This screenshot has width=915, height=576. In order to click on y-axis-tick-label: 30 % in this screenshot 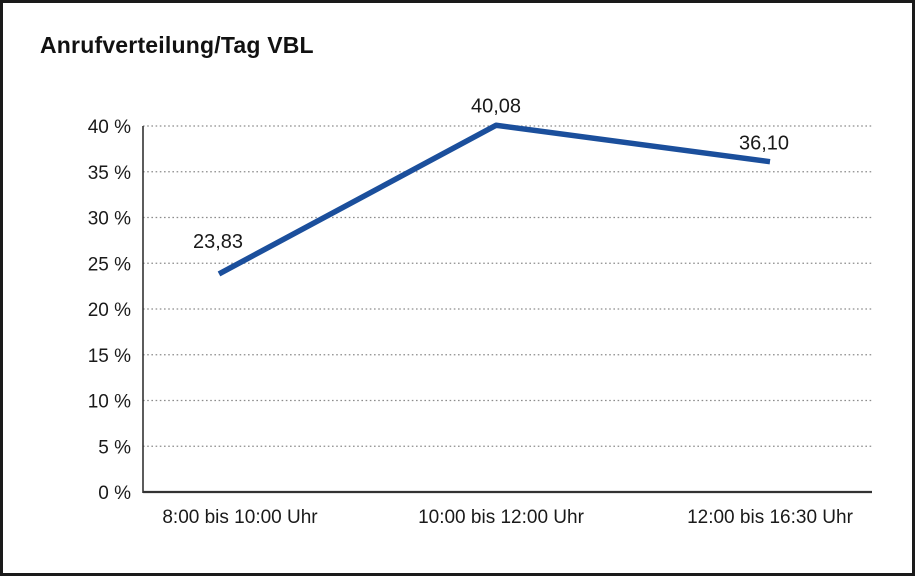, I will do `click(109, 219)`.